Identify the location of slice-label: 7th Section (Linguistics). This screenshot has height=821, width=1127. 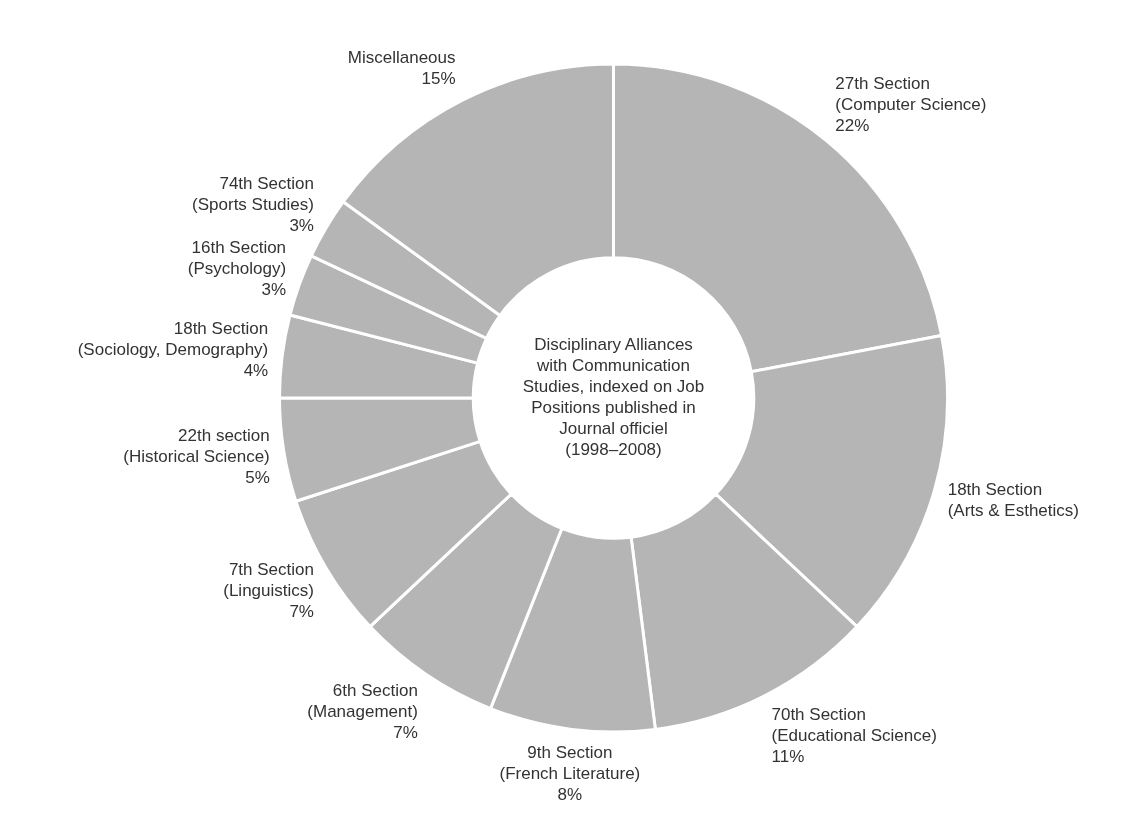
(268, 579).